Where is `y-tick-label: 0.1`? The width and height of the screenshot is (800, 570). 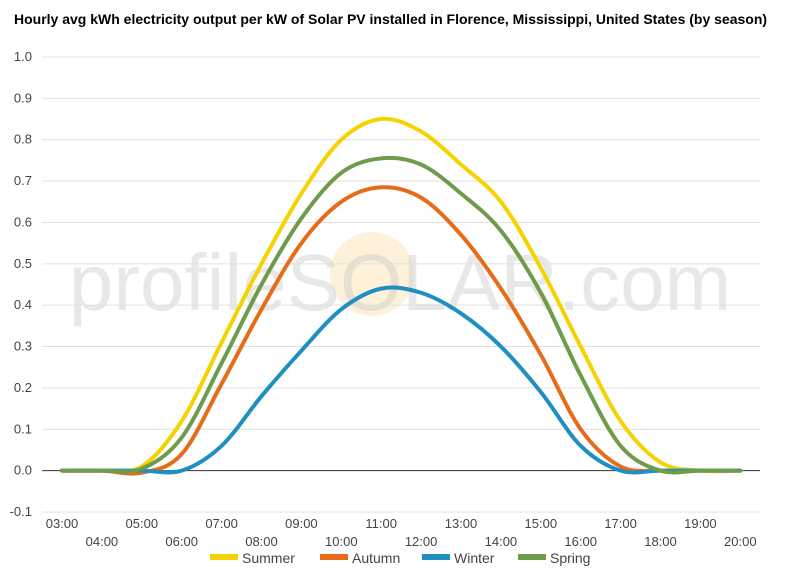 y-tick-label: 0.1 is located at coordinates (23, 428).